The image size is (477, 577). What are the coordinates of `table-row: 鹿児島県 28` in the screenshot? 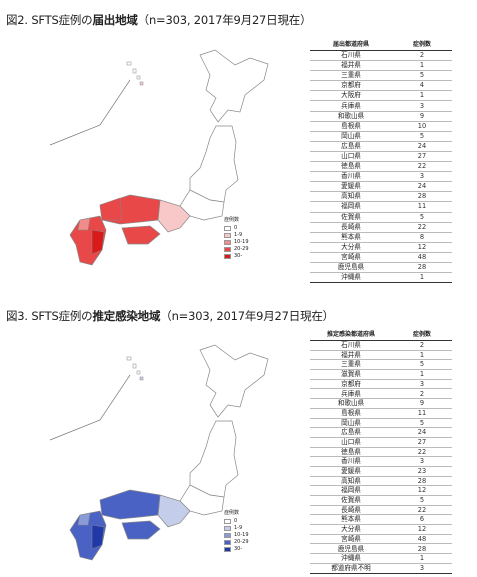 It's located at (381, 549).